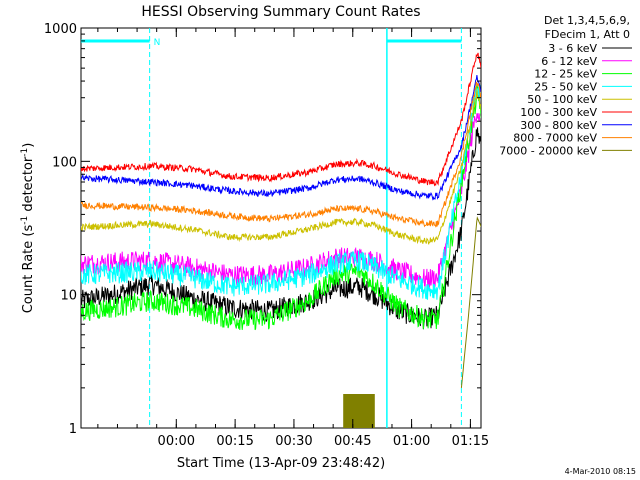 The height and width of the screenshot is (480, 640). What do you see at coordinates (234, 441) in the screenshot?
I see `x-tick-label: 00:15` at bounding box center [234, 441].